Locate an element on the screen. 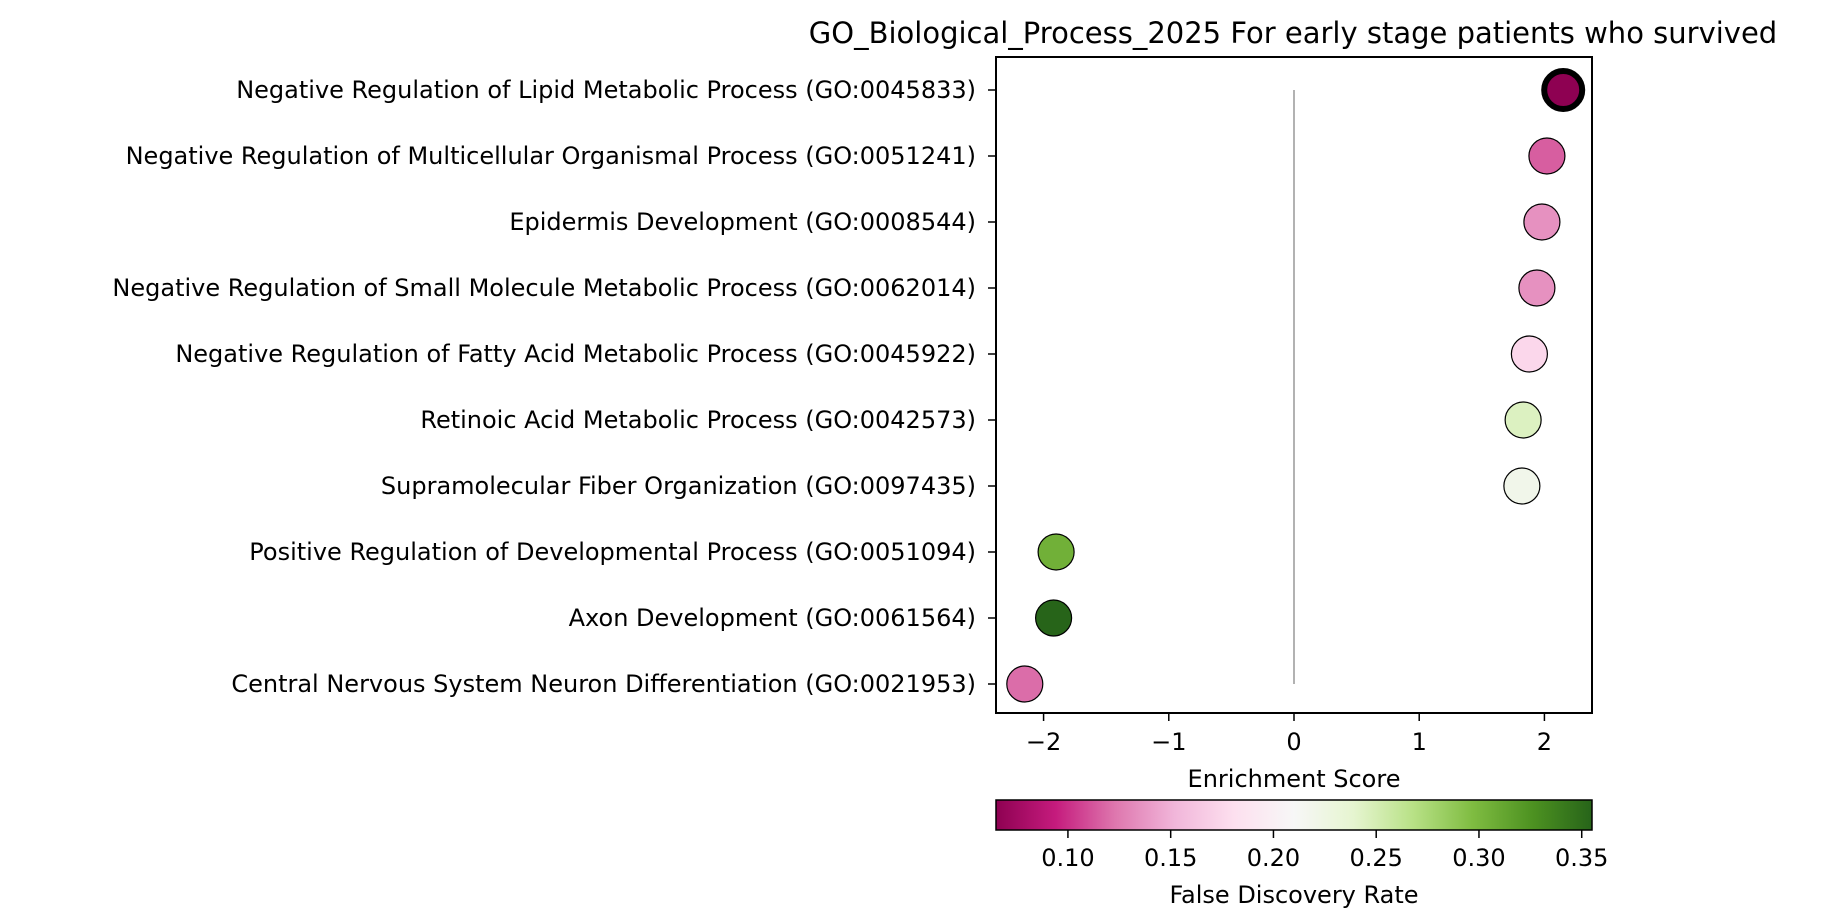  x-tick-label: 2 is located at coordinates (1544, 742).